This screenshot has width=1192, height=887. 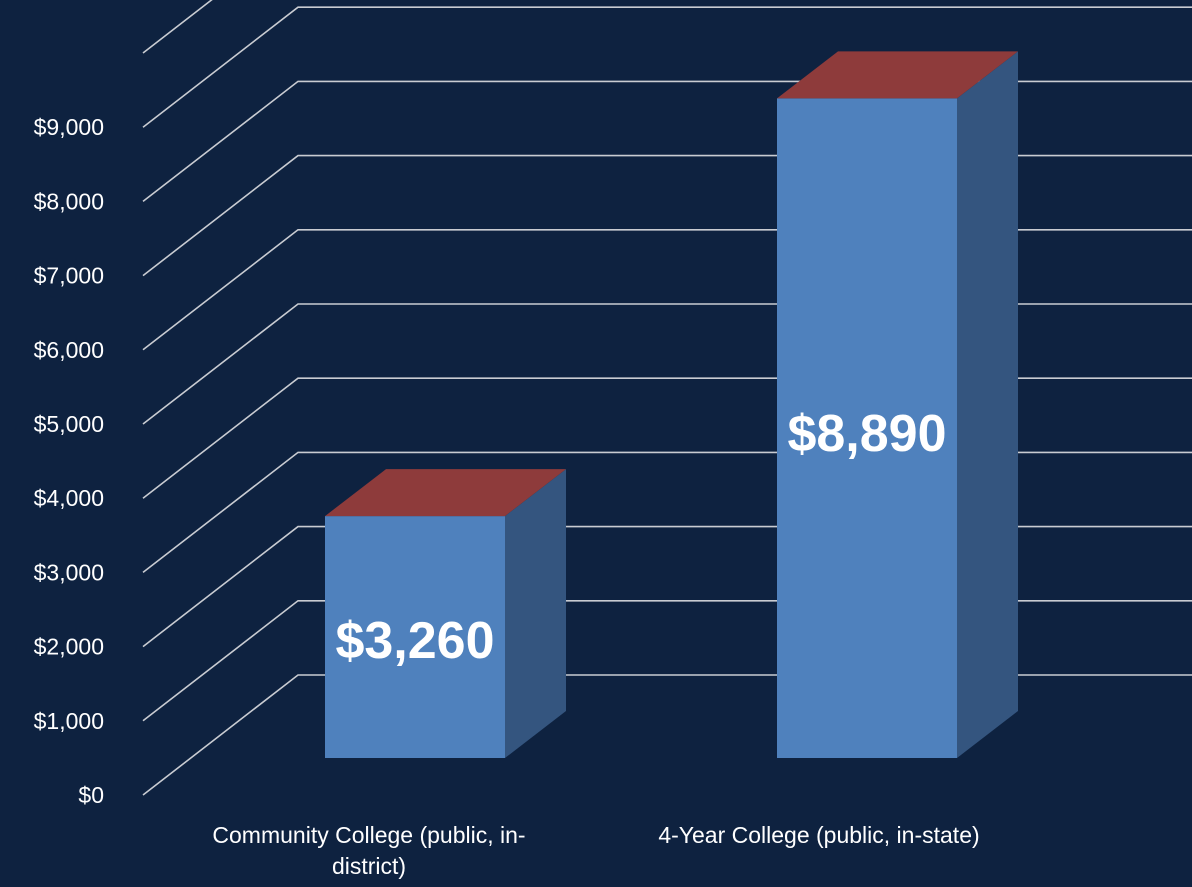 I want to click on category-label: Community College (public, in-, so click(x=368, y=835).